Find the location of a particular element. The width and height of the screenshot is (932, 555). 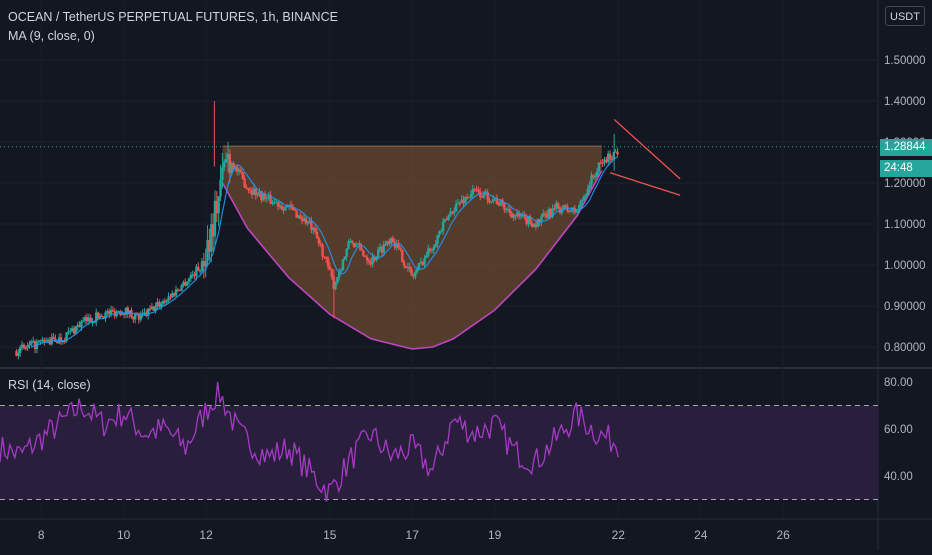

cup-fill is located at coordinates (412, 247).